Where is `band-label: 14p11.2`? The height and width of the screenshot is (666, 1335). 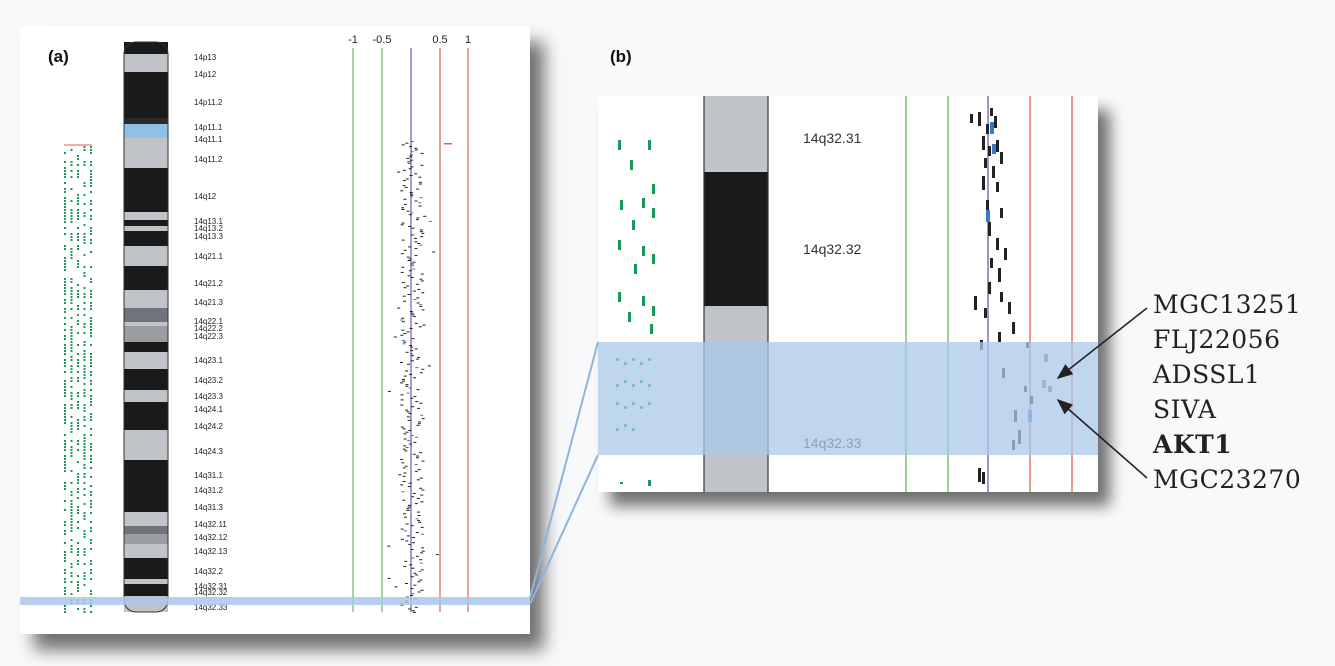
band-label: 14p11.2 is located at coordinates (208, 102).